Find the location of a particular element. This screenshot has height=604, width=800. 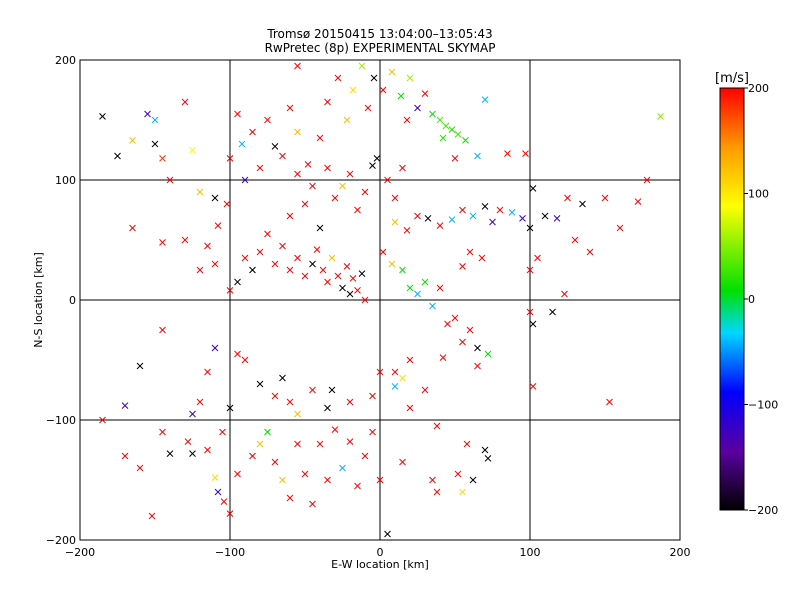

y-tick-labels: −200 −100 0 100 200 is located at coordinates (61, 300).